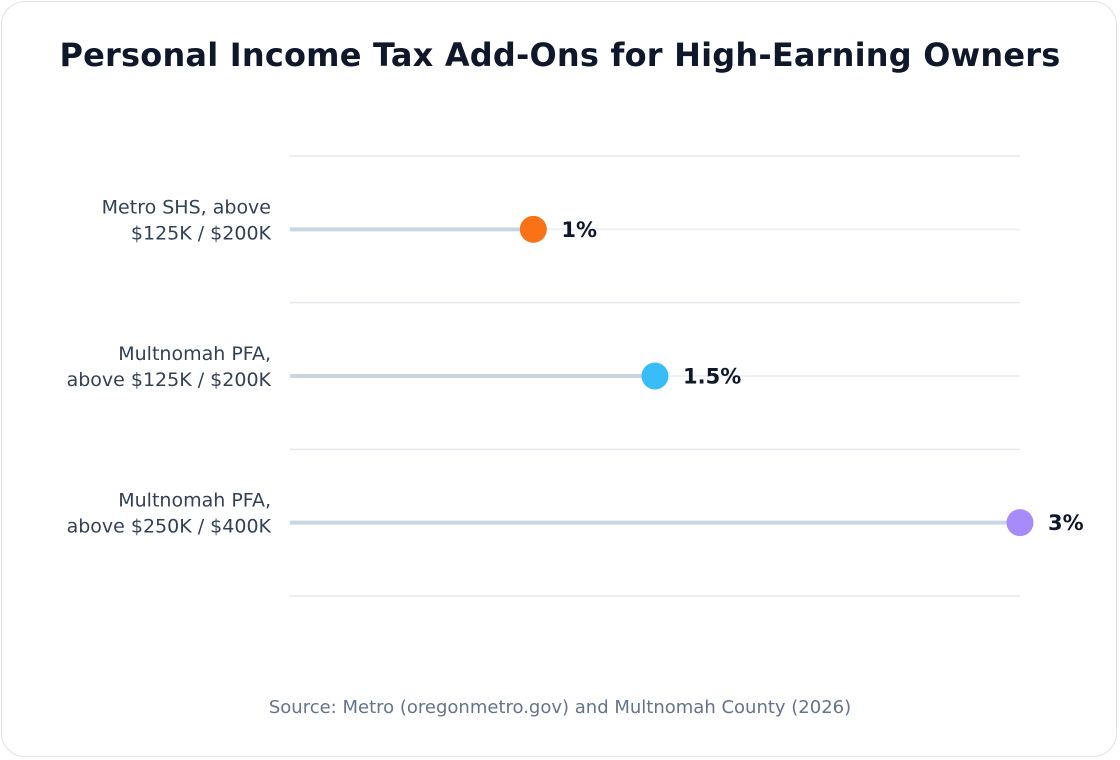 This screenshot has height=760, width=1120. Describe the element at coordinates (169, 527) in the screenshot. I see `category-label: above $250K / $400K` at that location.